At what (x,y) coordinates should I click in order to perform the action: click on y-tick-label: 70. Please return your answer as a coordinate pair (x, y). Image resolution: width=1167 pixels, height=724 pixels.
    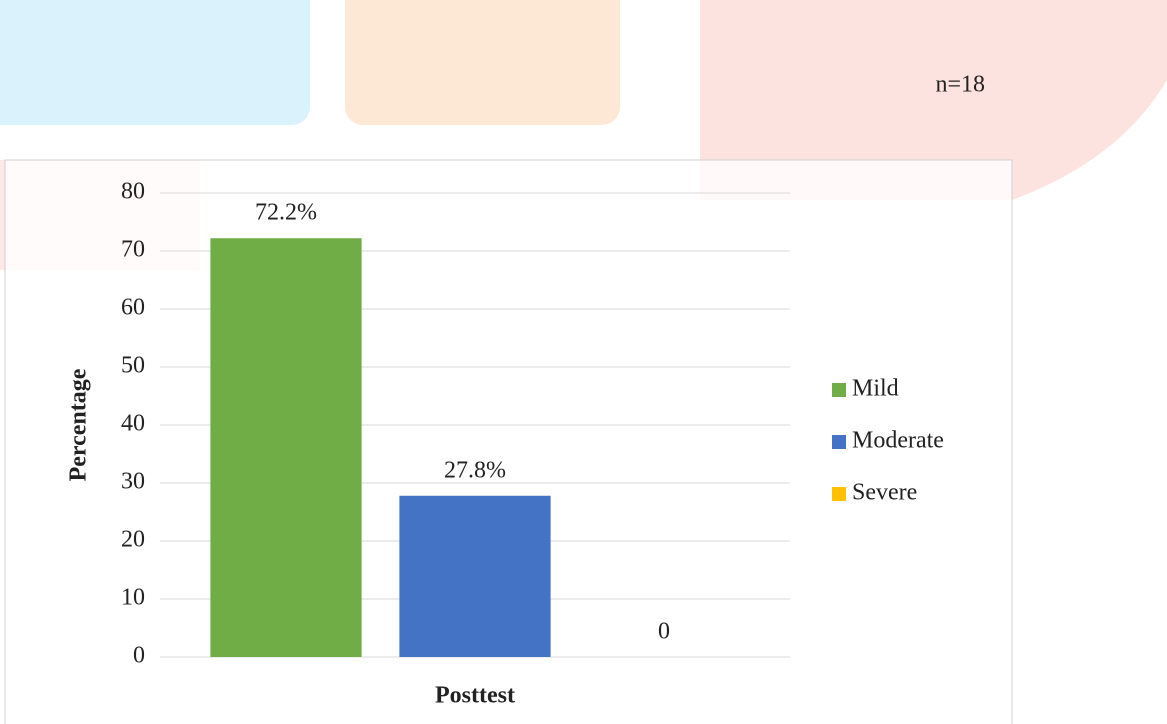
    Looking at the image, I should click on (133, 250).